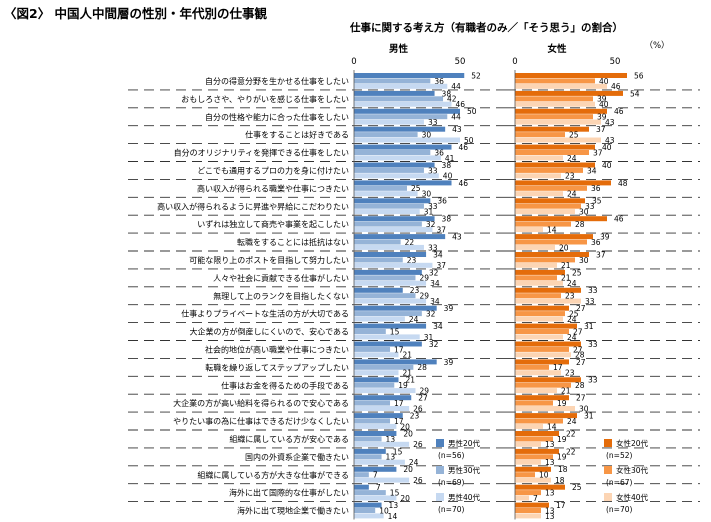 Image resolution: width=711 pixels, height=522 pixels. What do you see at coordinates (476, 75) in the screenshot?
I see `data-label: 52` at bounding box center [476, 75].